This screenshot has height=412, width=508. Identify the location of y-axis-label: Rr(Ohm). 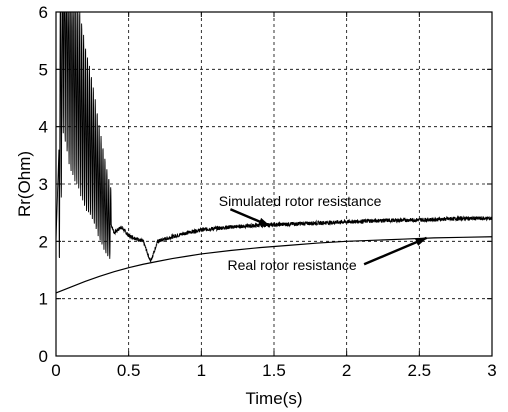
(24, 184).